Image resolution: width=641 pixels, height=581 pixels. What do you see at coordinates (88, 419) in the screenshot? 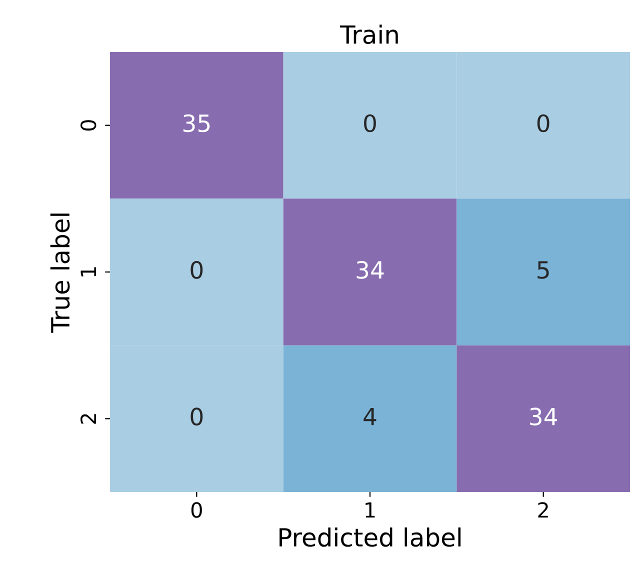
I see `y-tick-label: 2` at bounding box center [88, 419].